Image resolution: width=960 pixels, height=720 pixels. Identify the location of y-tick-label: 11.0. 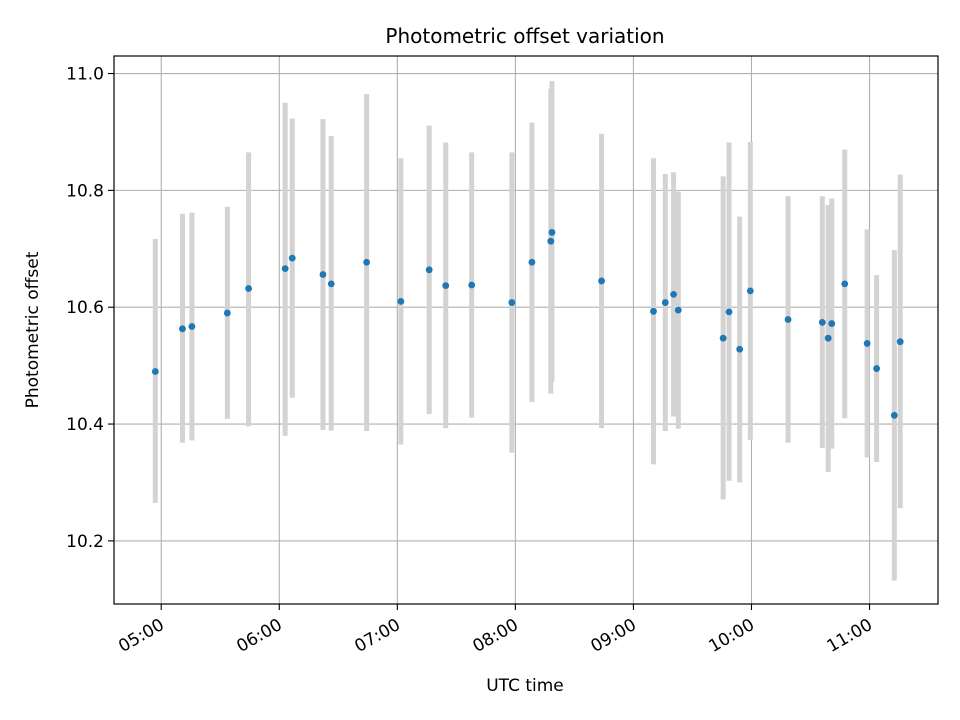
(85, 75).